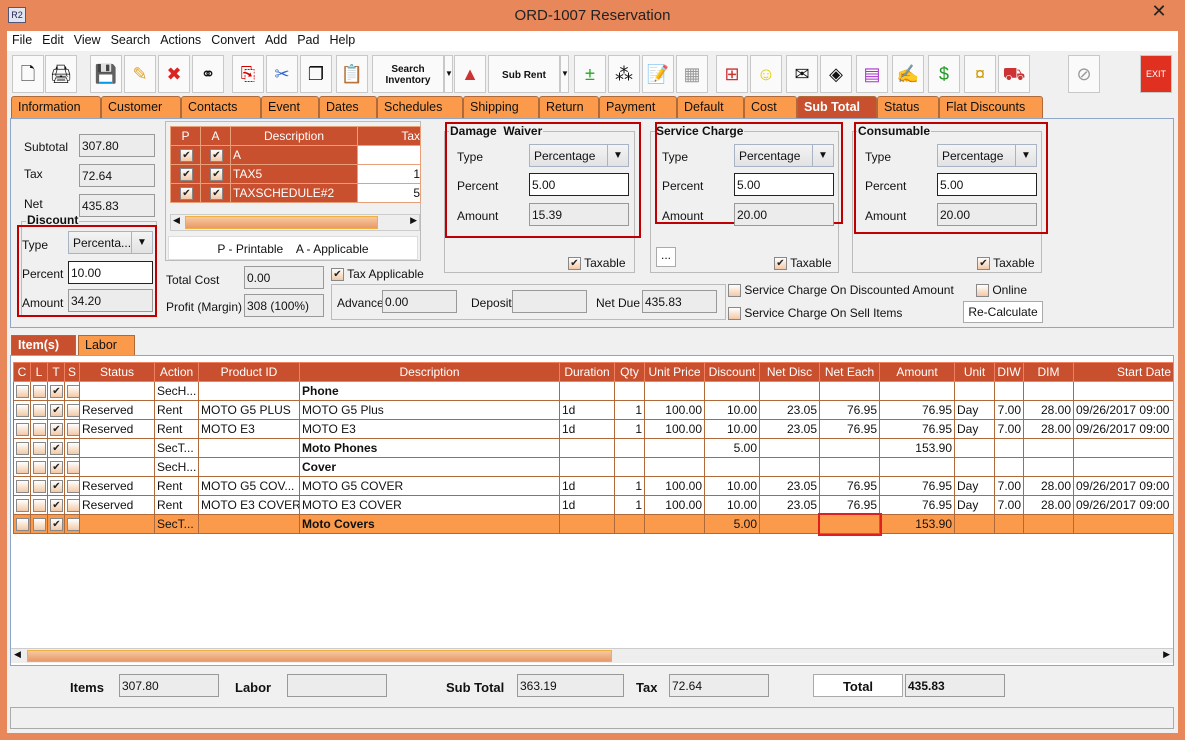 Image resolution: width=1185 pixels, height=740 pixels. I want to click on tab-default: Default, so click(710, 107).